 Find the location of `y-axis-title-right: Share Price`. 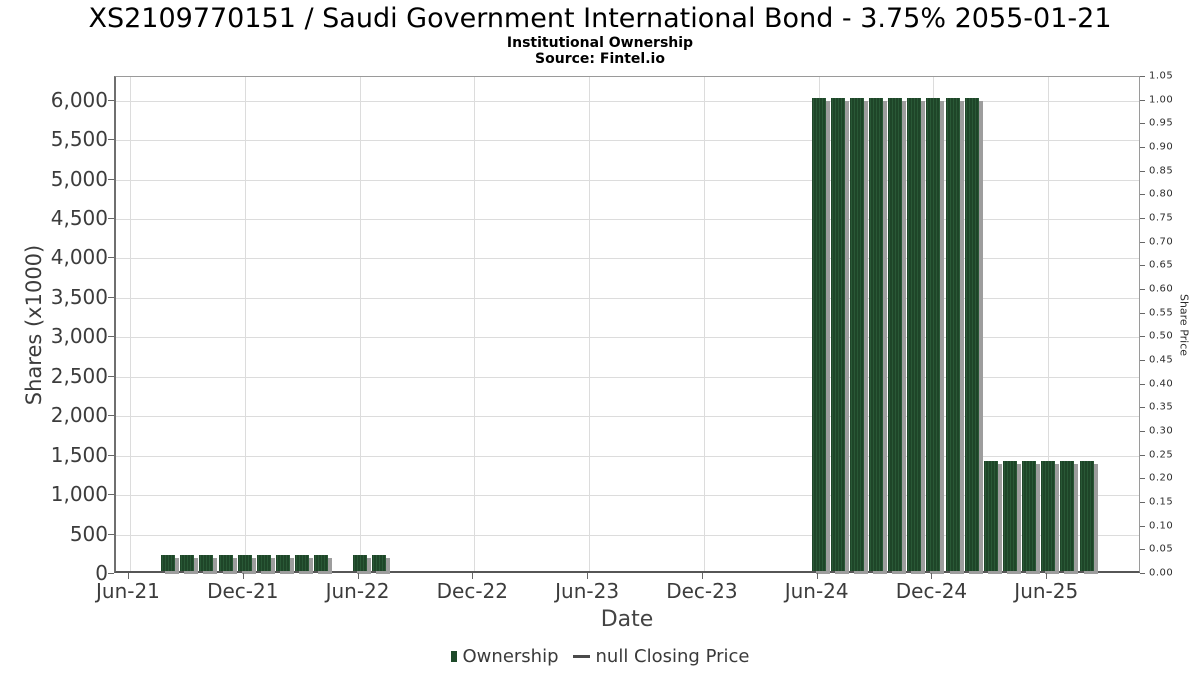

y-axis-title-right: Share Price is located at coordinates (1184, 325).